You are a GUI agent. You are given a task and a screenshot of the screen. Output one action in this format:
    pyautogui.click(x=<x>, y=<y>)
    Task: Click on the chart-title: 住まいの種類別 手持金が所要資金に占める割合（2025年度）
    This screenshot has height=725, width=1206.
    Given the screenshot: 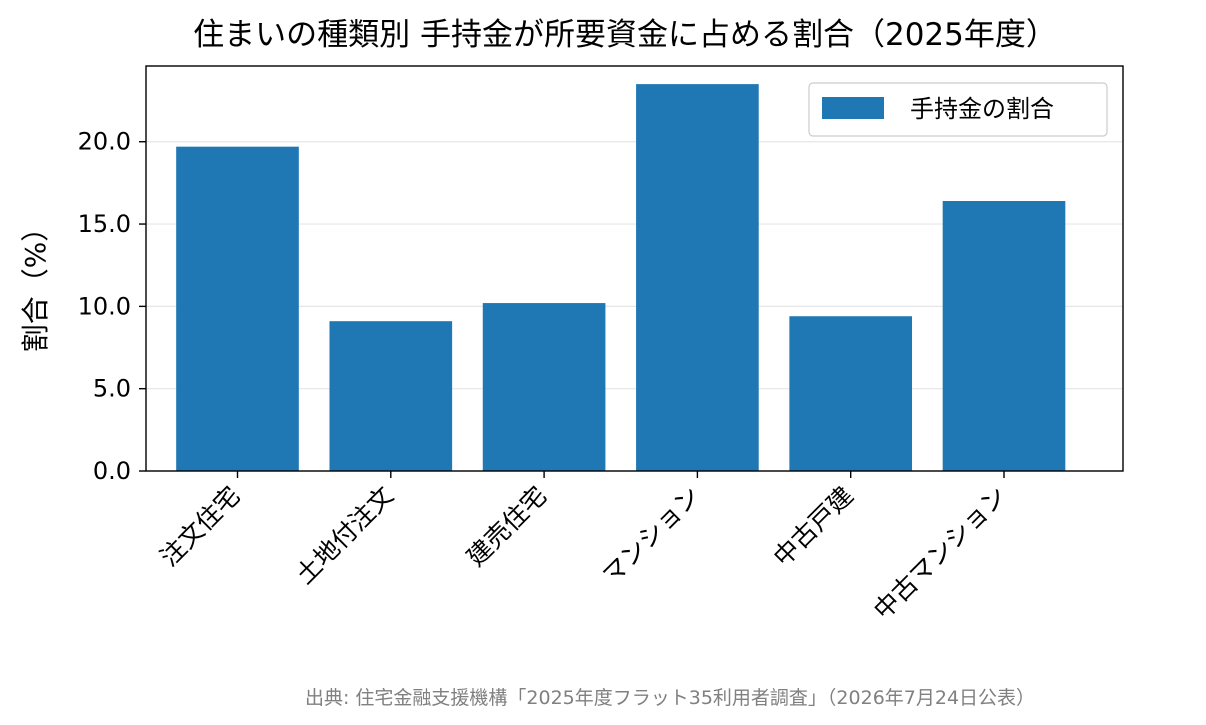 What is the action you would take?
    pyautogui.click(x=625, y=35)
    